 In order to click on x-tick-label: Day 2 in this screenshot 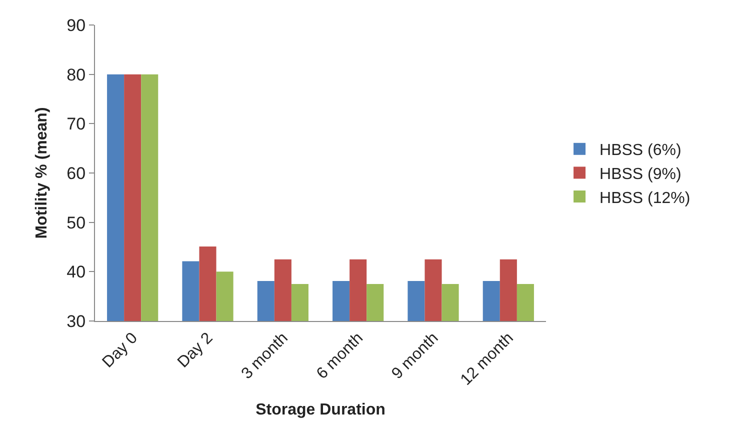, I will do `click(195, 351)`.